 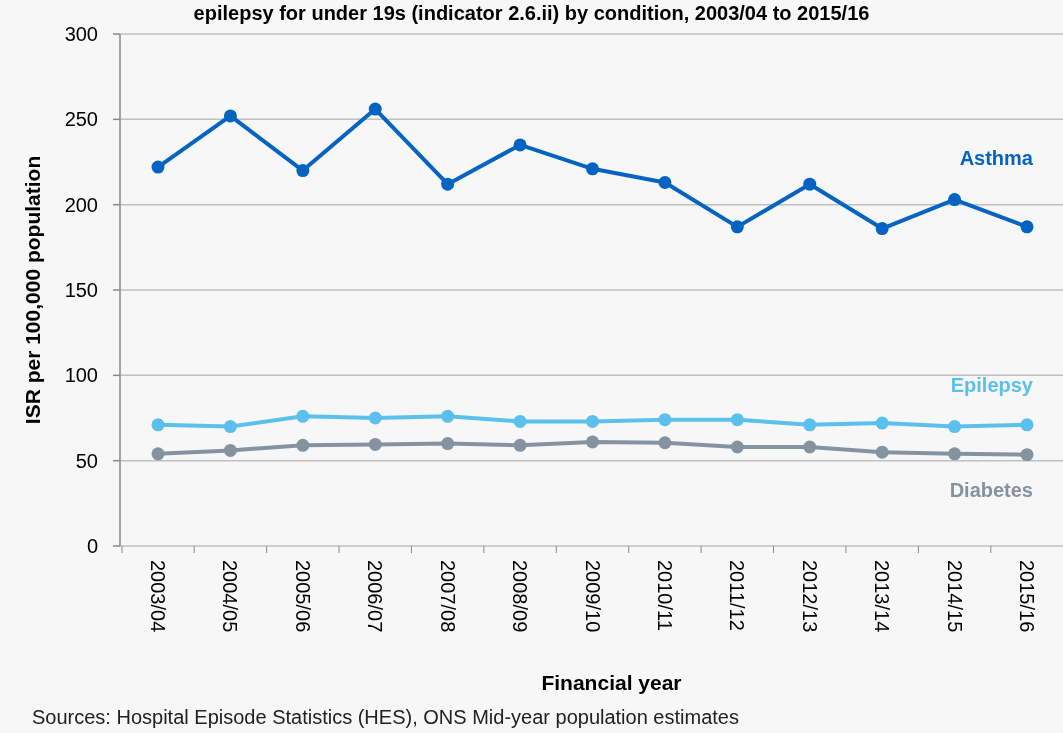 I want to click on x-tick-label: 2015/16, so click(x=1027, y=596).